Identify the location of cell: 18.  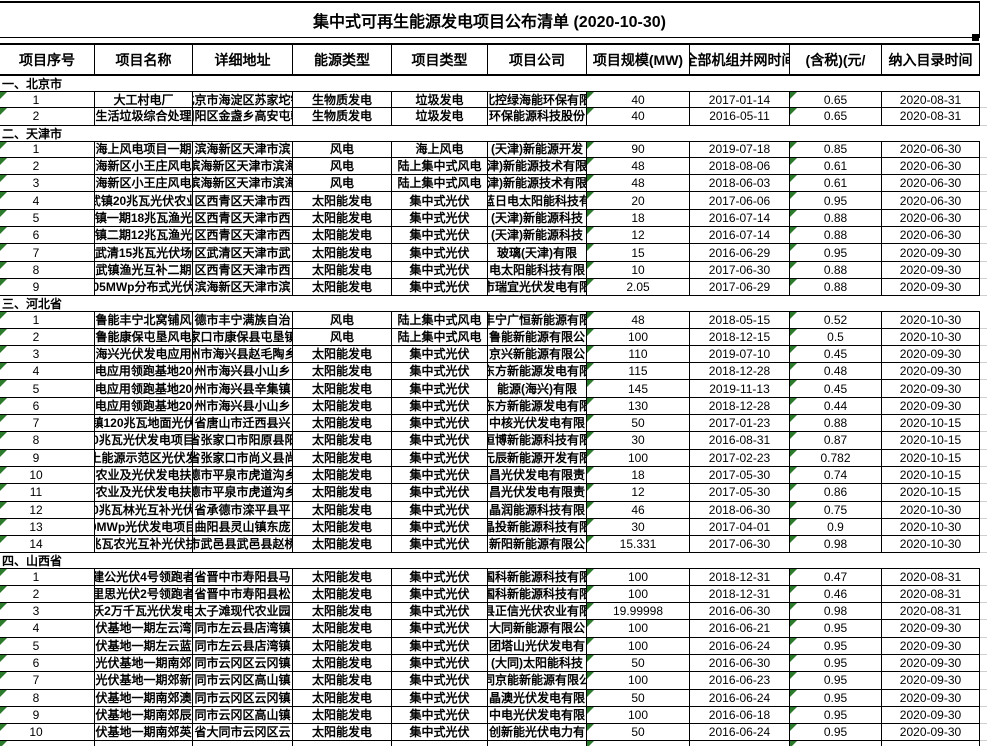
(638, 475).